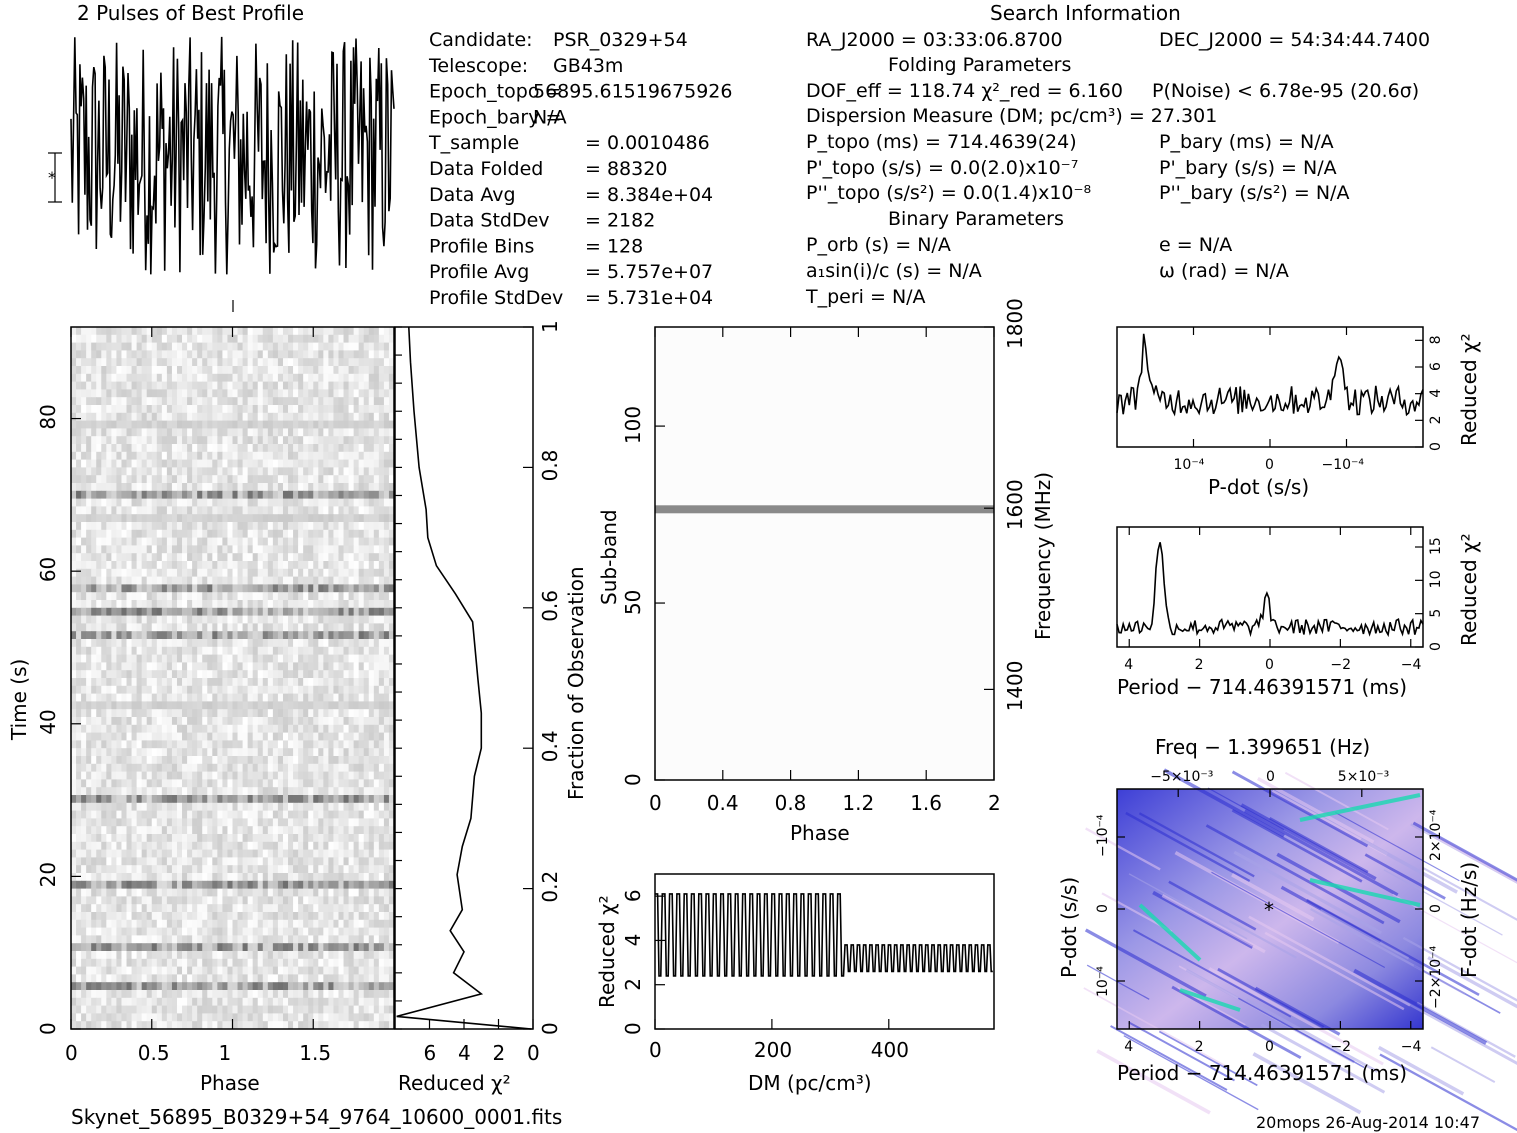 This screenshot has height=1133, width=1517. I want to click on pbary-text: P_bary (ms) = N/A, so click(1246, 142).